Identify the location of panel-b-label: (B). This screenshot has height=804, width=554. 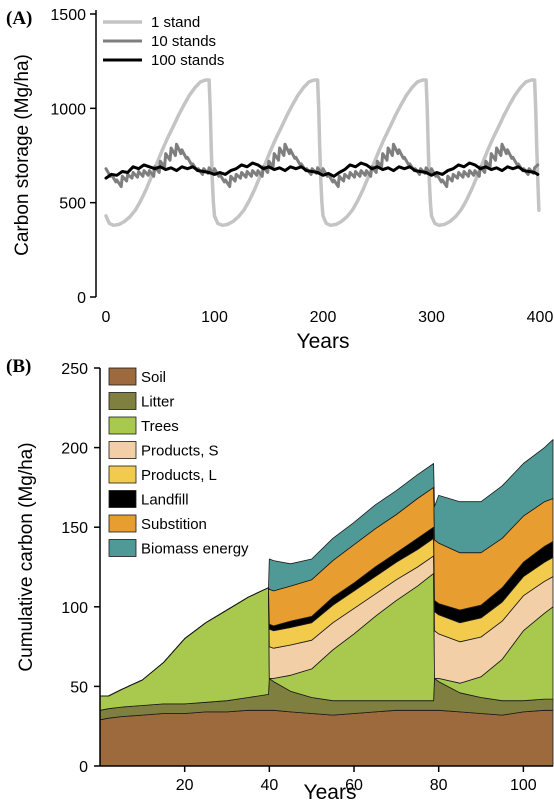
(18, 366).